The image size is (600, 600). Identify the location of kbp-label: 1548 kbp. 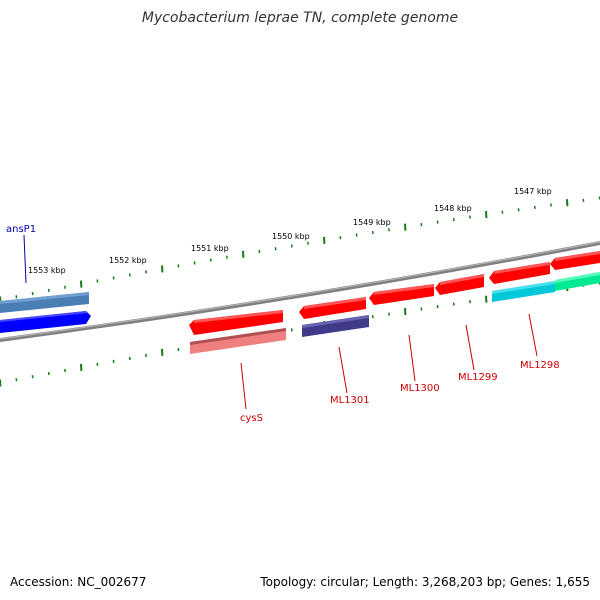
(453, 208).